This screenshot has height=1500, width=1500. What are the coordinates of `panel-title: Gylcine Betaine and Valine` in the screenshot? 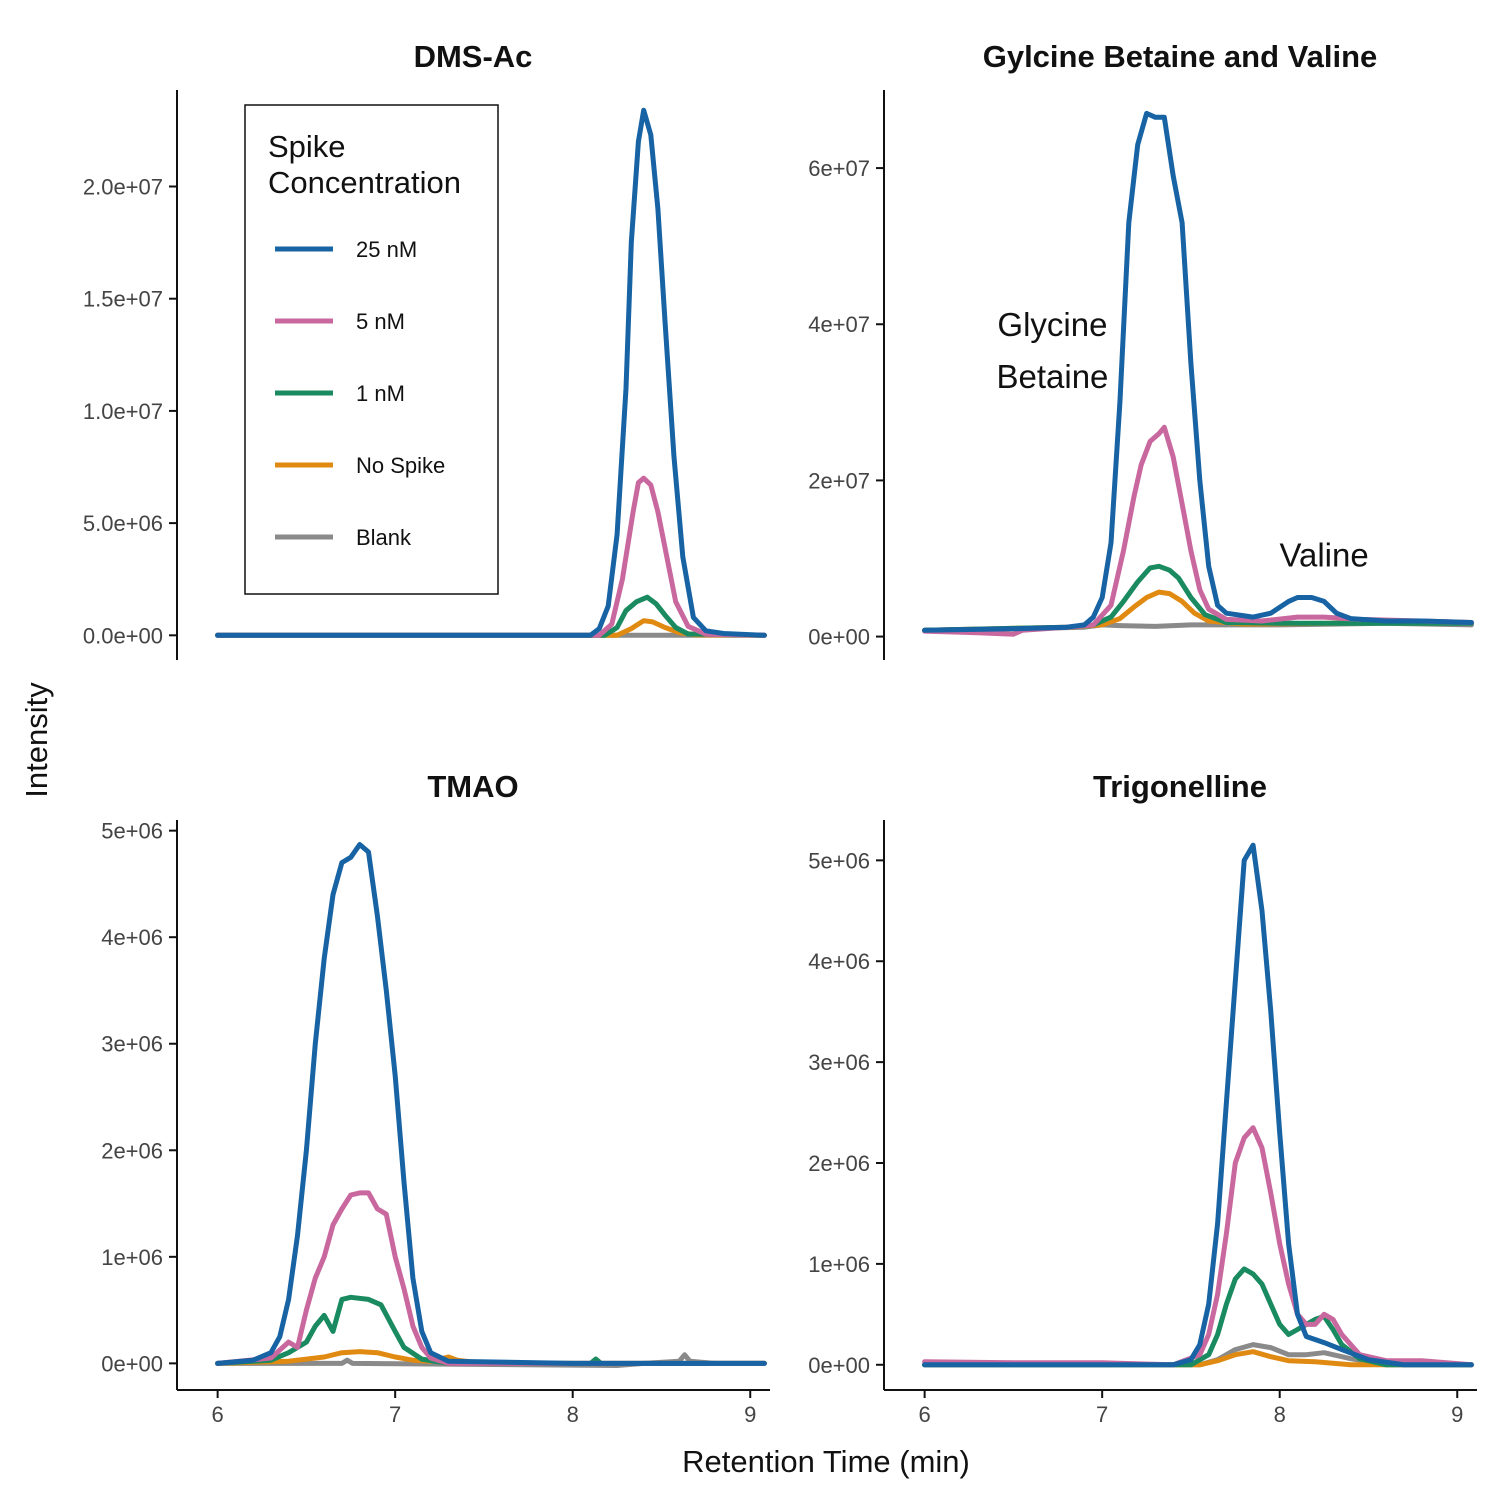 It's located at (1180, 56).